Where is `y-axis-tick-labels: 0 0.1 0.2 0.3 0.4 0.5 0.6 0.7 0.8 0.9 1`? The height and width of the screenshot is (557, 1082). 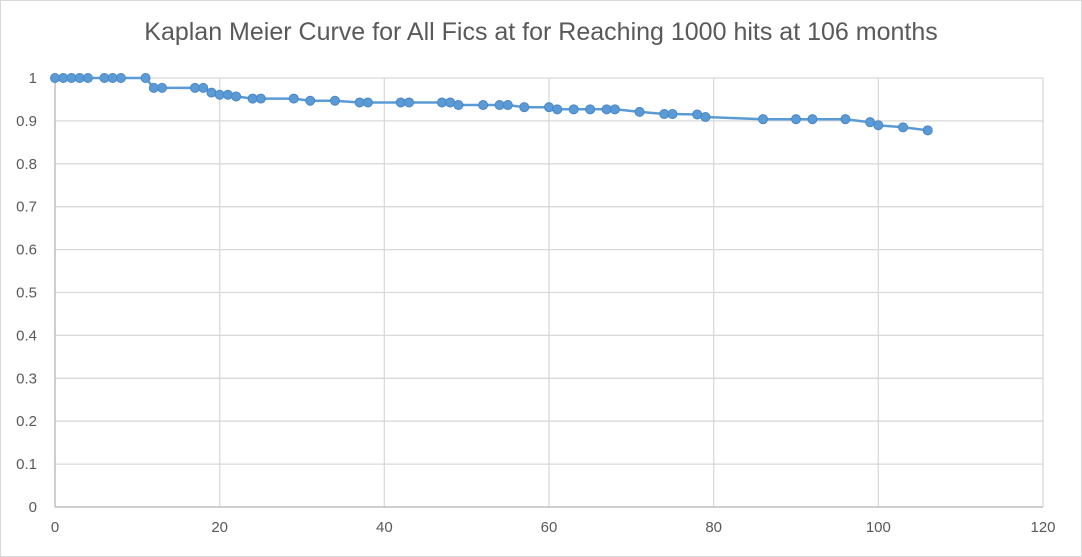
y-axis-tick-labels: 0 0.1 0.2 0.3 0.4 0.5 0.6 0.7 0.8 0.9 1 is located at coordinates (26, 293).